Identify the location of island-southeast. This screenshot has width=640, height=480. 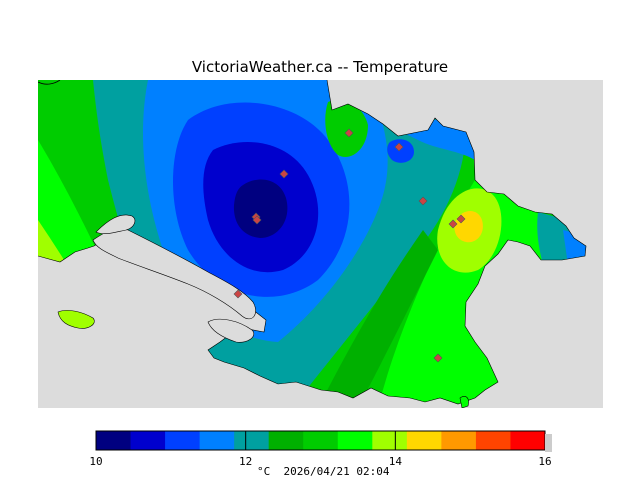
(464, 402).